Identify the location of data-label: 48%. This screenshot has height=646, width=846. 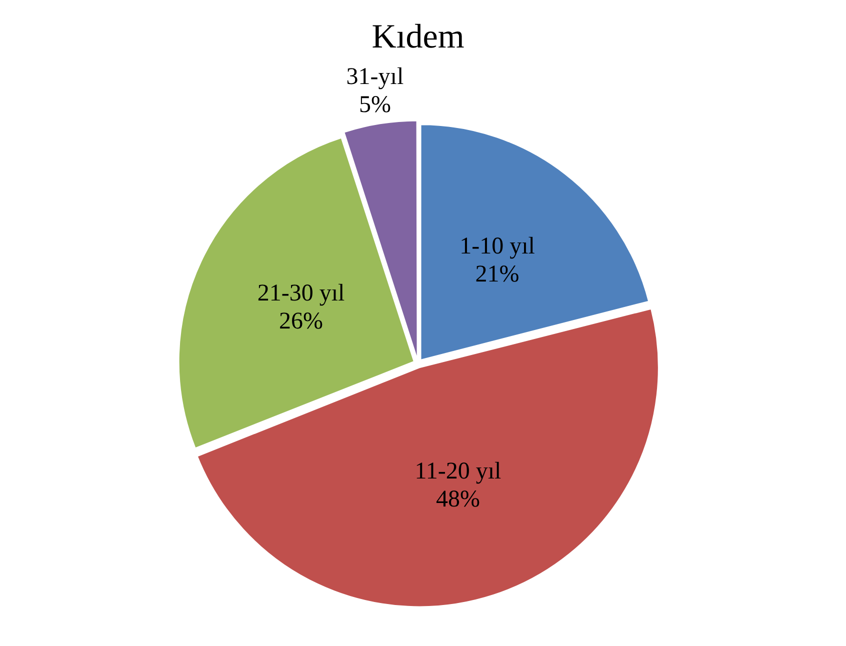
(458, 499).